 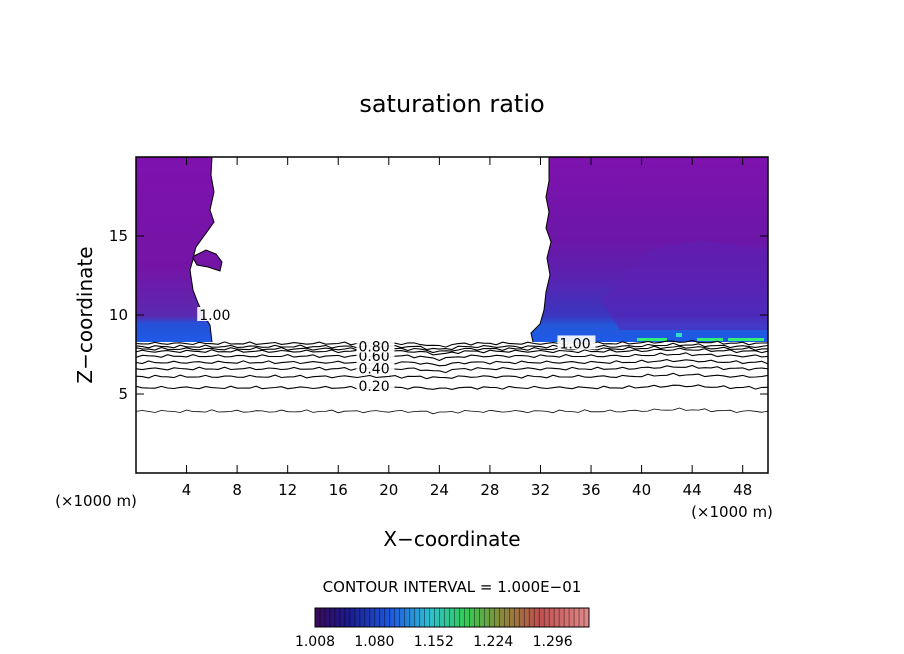 I want to click on contour-label: 0.80, so click(x=373, y=348).